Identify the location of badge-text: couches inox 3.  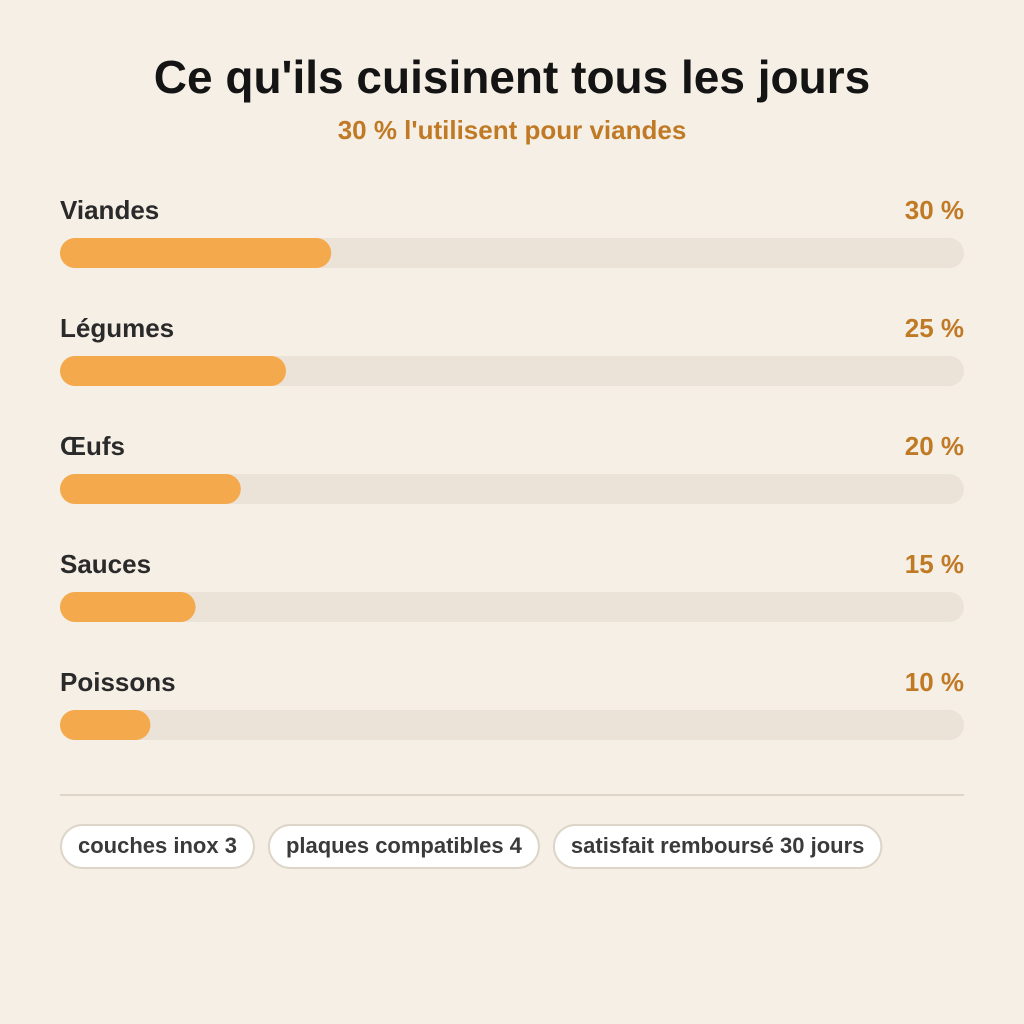
(157, 845).